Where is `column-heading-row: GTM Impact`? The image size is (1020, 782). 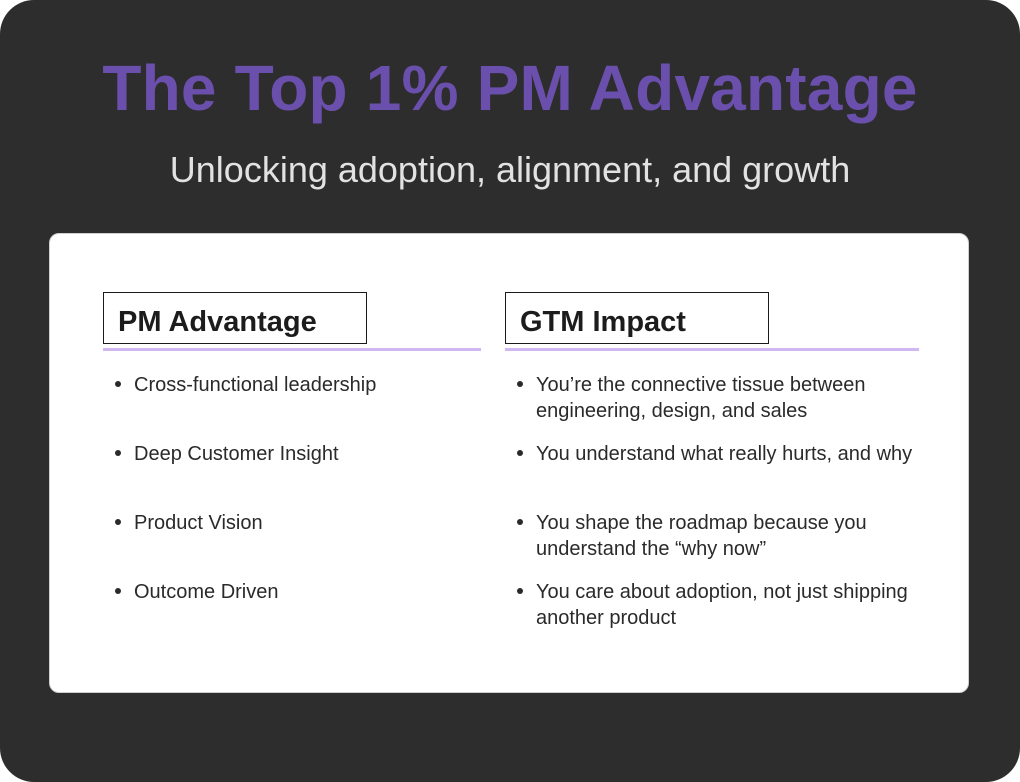
column-heading-row: GTM Impact is located at coordinates (712, 321).